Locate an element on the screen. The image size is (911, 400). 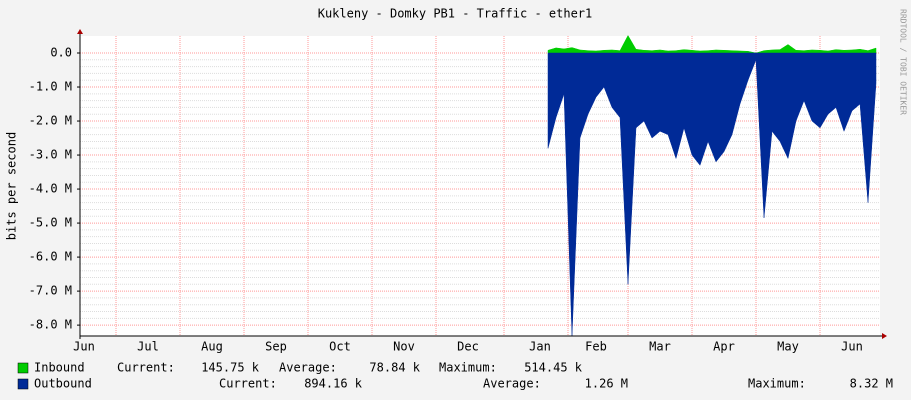
y-tick-label: -8.0 M is located at coordinates (50, 325).